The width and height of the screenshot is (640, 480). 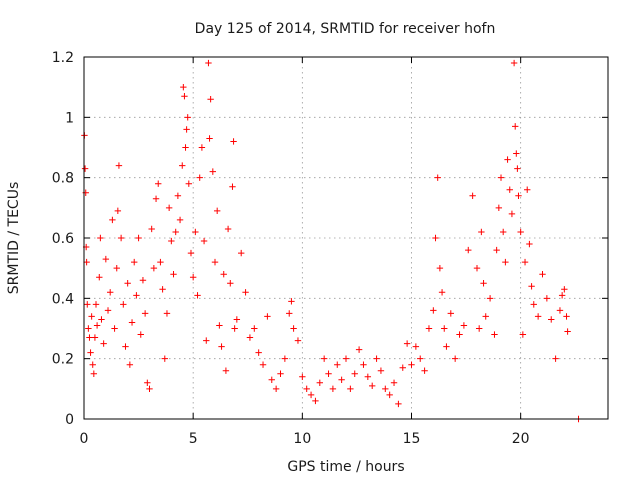 I want to click on y-tick-label: 0.4, so click(x=63, y=299).